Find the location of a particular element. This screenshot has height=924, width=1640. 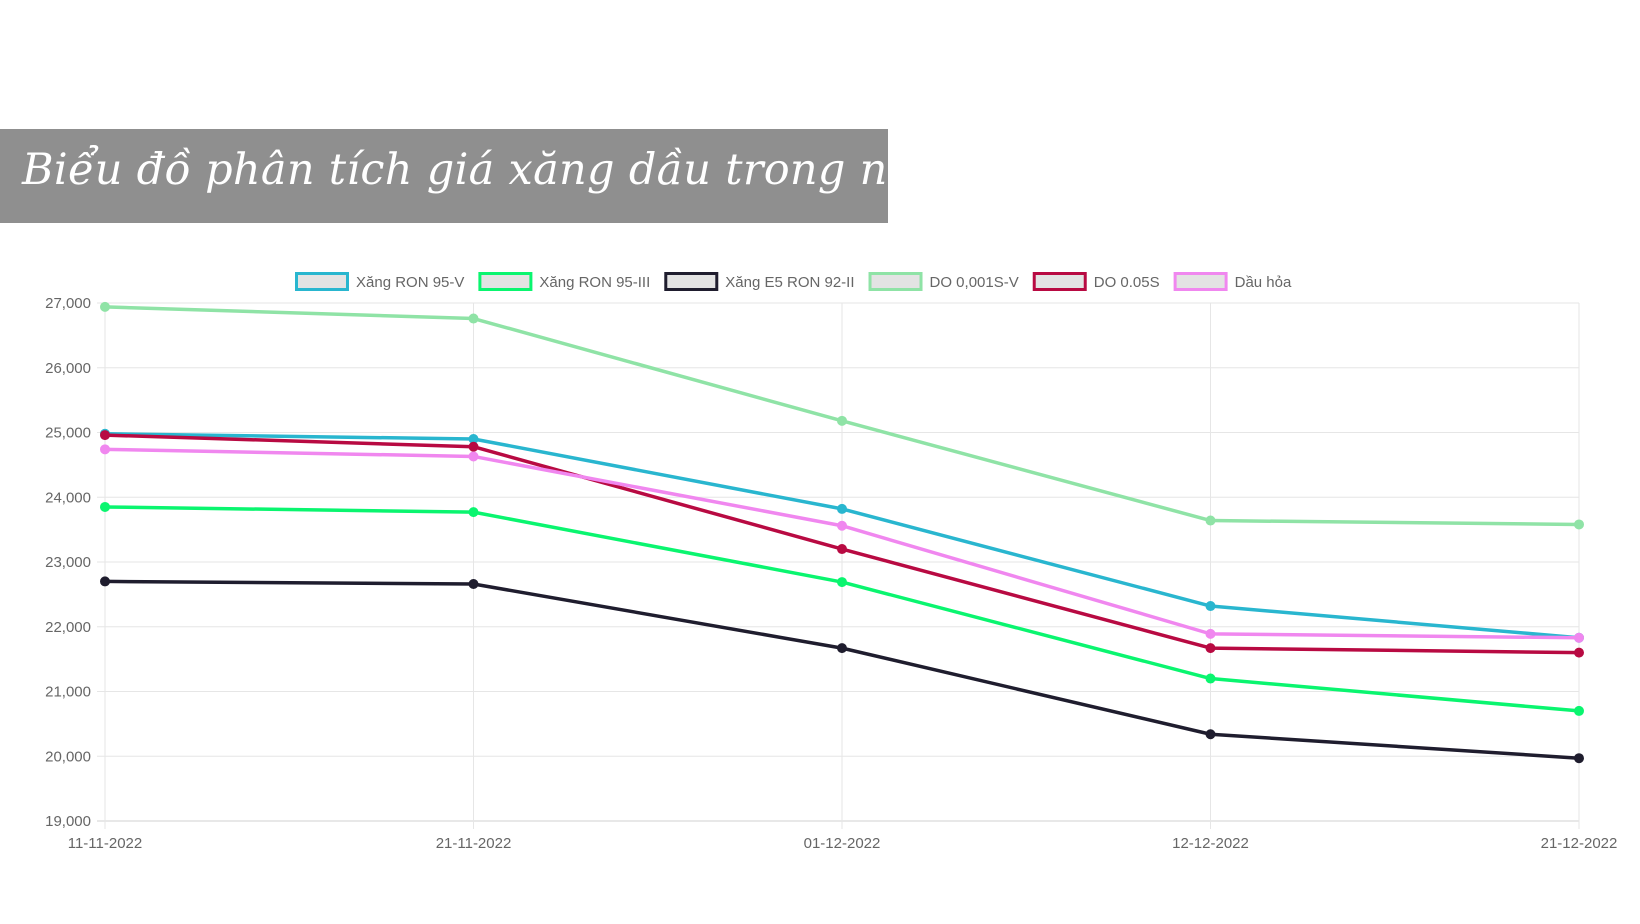

legend-item: Xăng RON 95-V is located at coordinates (379, 281).